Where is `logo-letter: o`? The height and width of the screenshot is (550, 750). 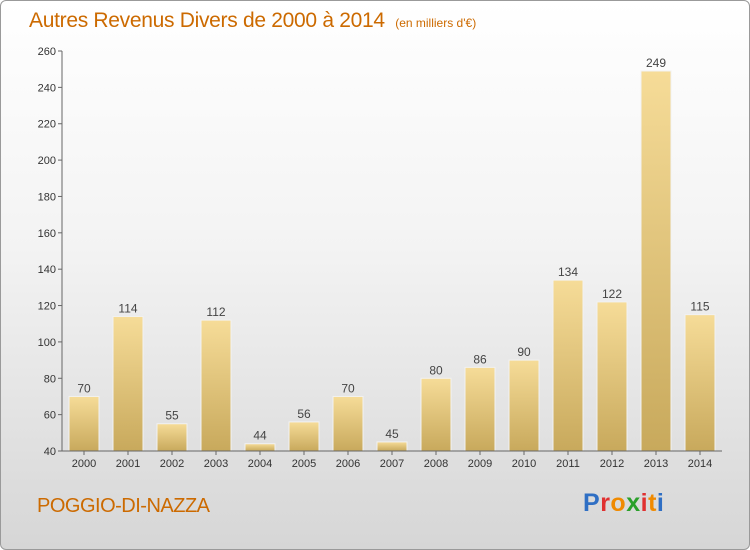 logo-letter: o is located at coordinates (618, 503).